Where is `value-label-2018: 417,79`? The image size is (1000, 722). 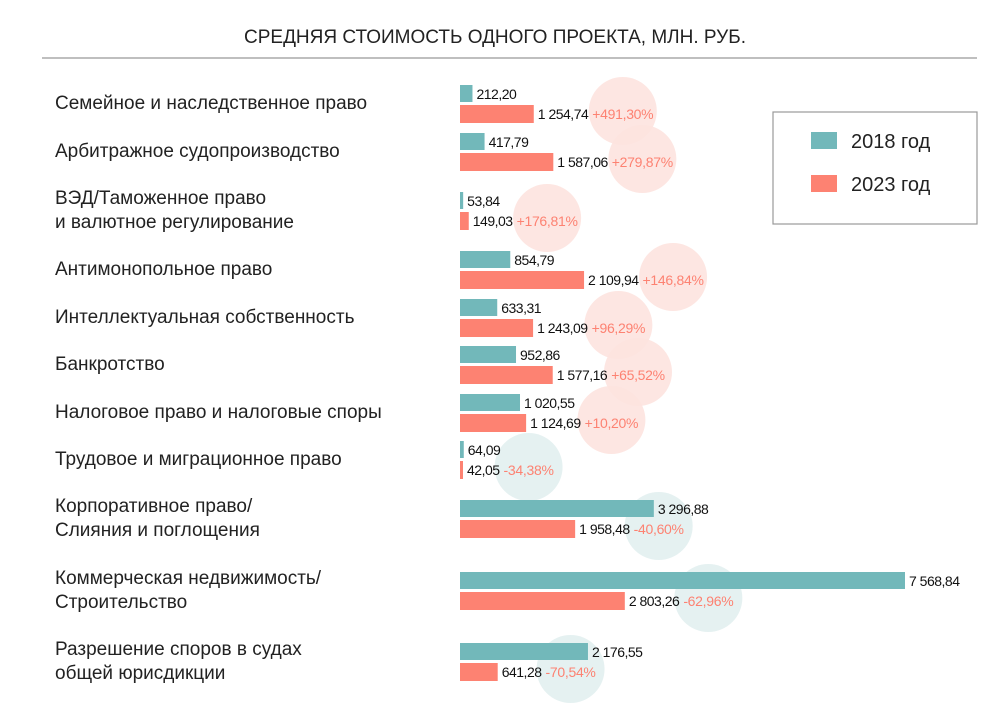 value-label-2018: 417,79 is located at coordinates (509, 142).